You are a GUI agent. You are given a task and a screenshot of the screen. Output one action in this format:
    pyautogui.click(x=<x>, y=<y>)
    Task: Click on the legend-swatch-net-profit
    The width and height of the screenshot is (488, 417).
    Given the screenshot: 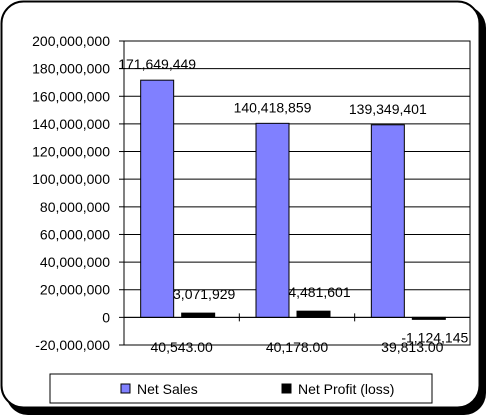 What is the action you would take?
    pyautogui.click(x=286, y=388)
    